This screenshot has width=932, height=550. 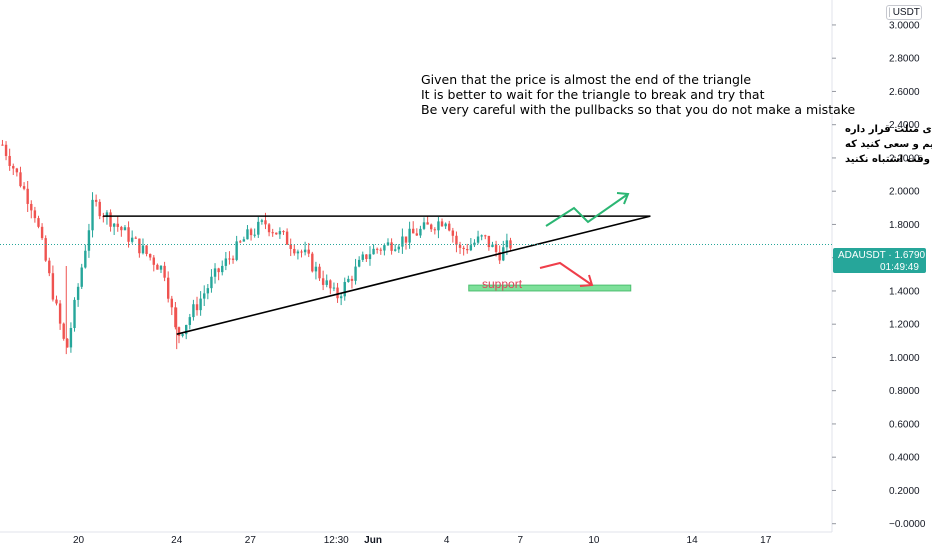 I want to click on time-tick-label: 17, so click(x=766, y=540).